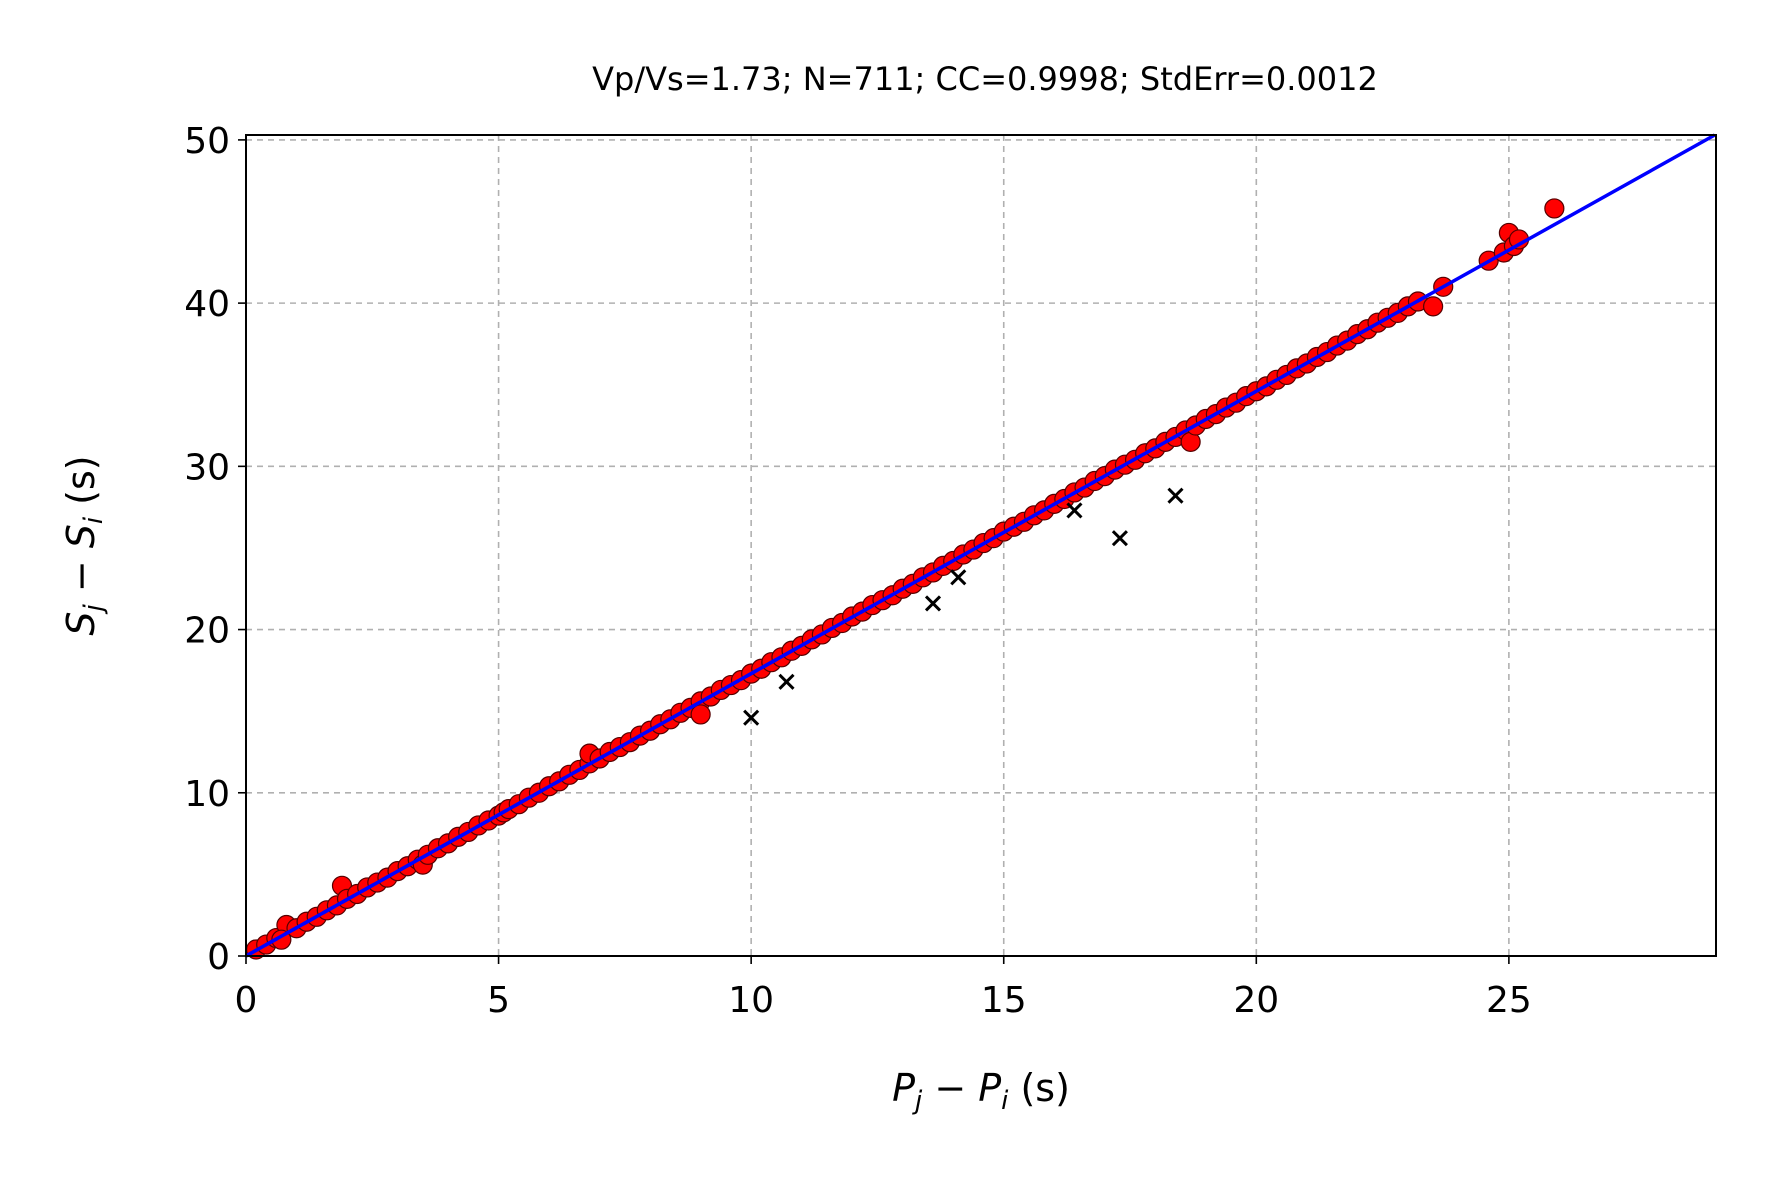  I want to click on y-label-base2: S, so click(81, 536).